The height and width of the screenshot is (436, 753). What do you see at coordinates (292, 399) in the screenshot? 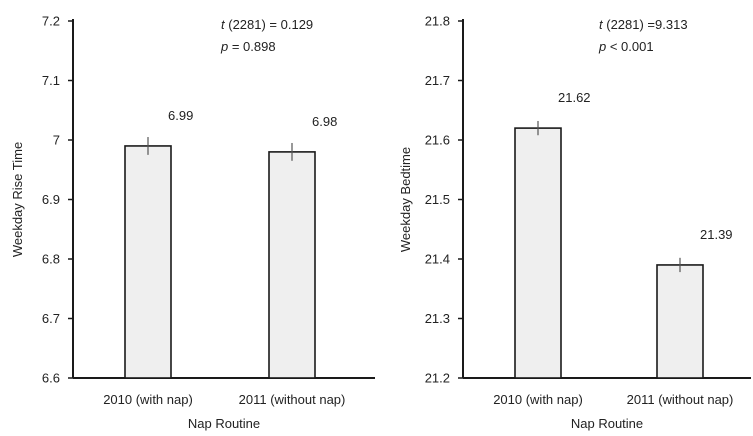
I see `rise-category-label-2: 2011 (without nap)` at bounding box center [292, 399].